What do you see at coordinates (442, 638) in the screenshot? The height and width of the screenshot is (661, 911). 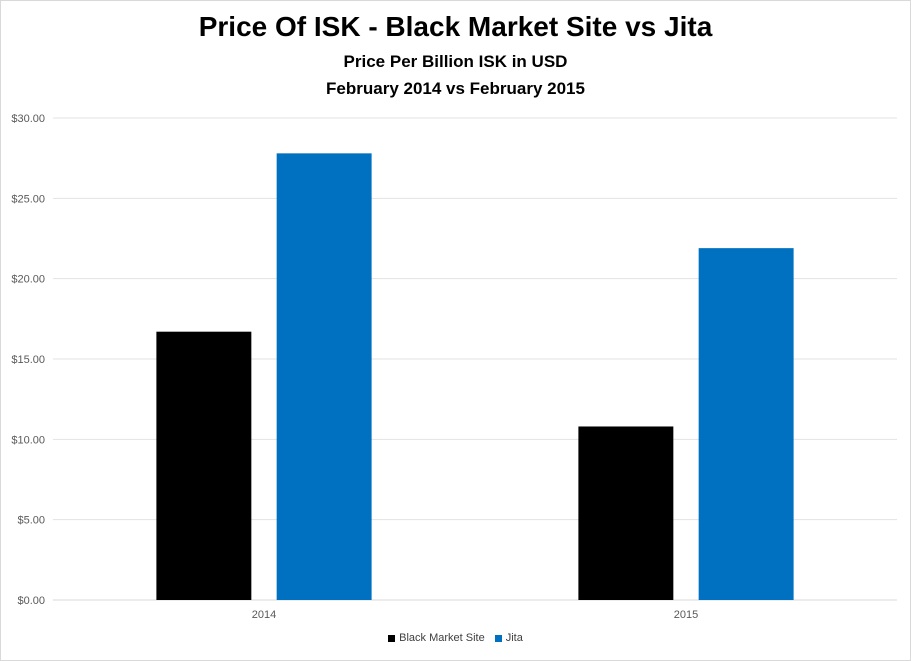 I see `legend-label-black-market: Black Market Site` at bounding box center [442, 638].